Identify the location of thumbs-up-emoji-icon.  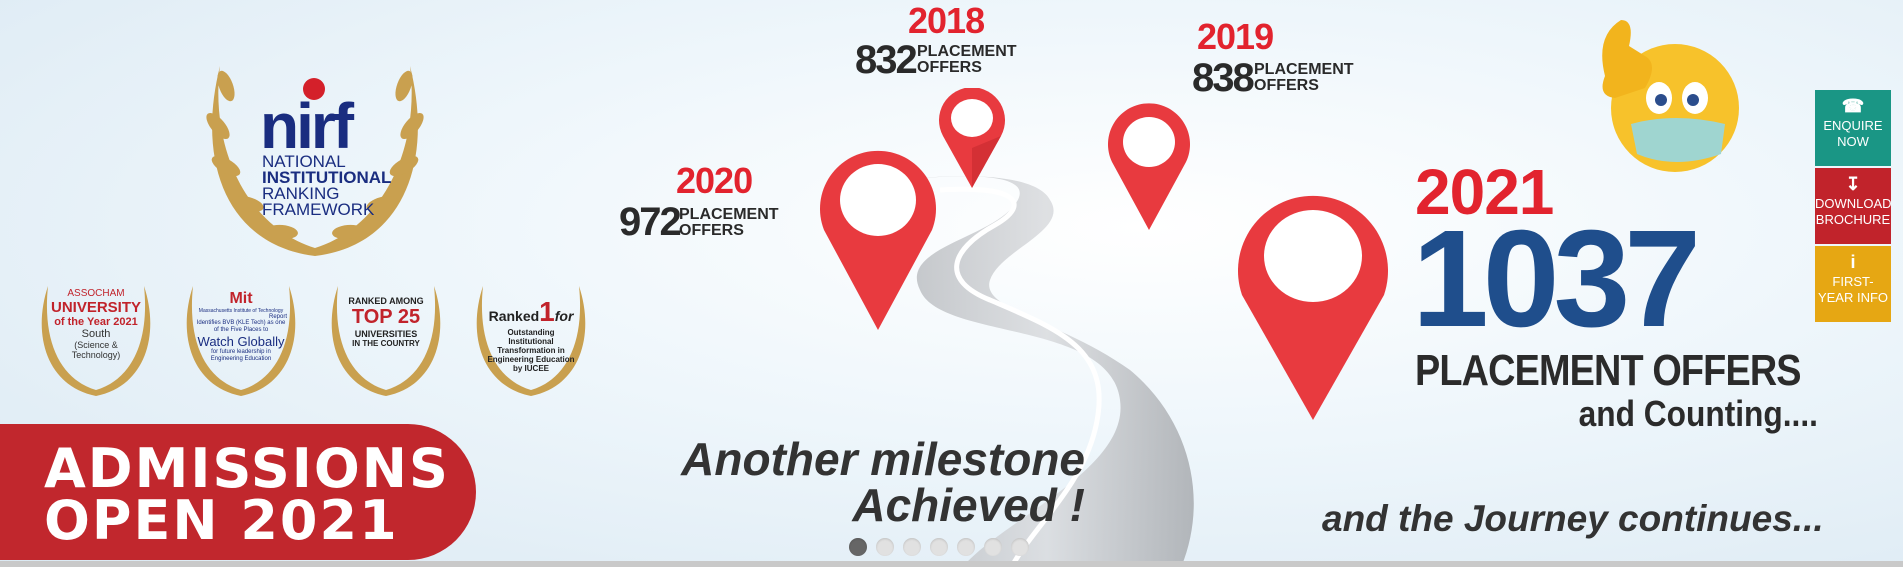
(1670, 96).